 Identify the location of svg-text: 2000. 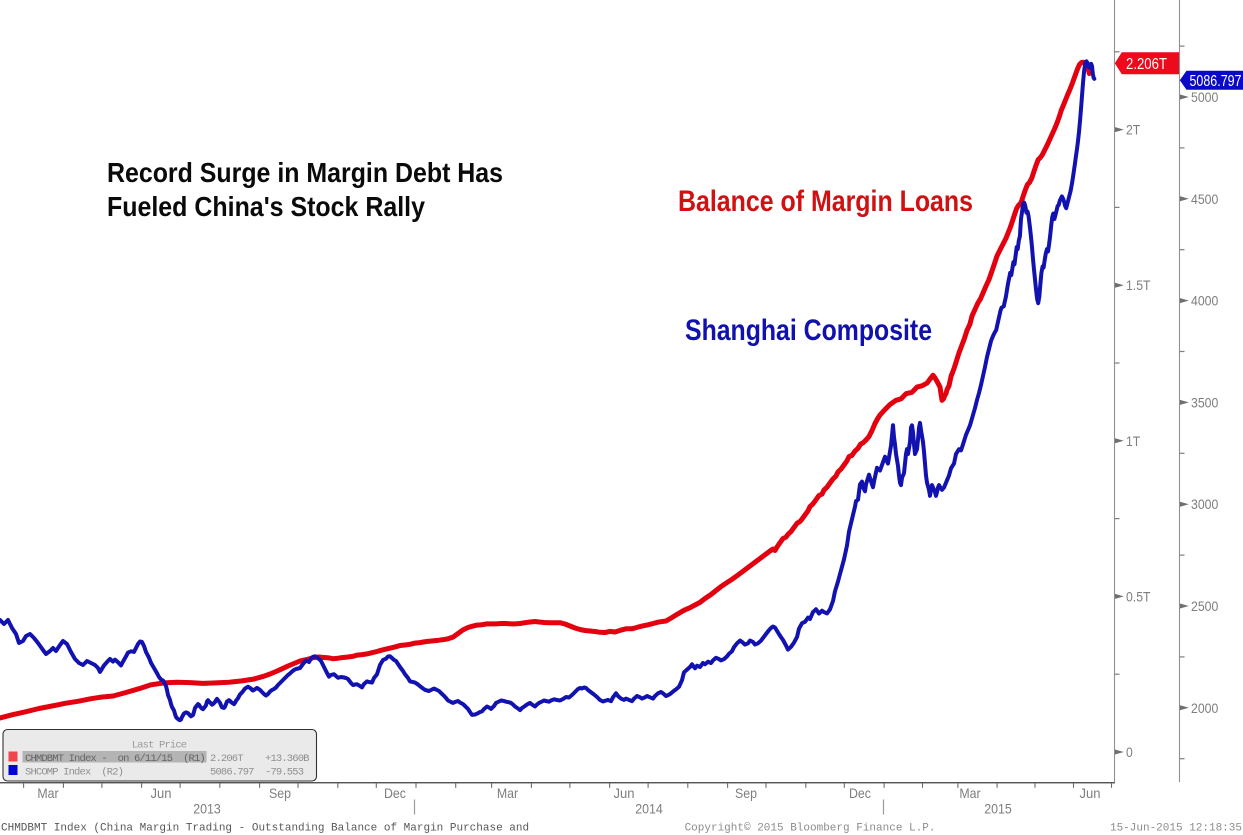
(1204, 708).